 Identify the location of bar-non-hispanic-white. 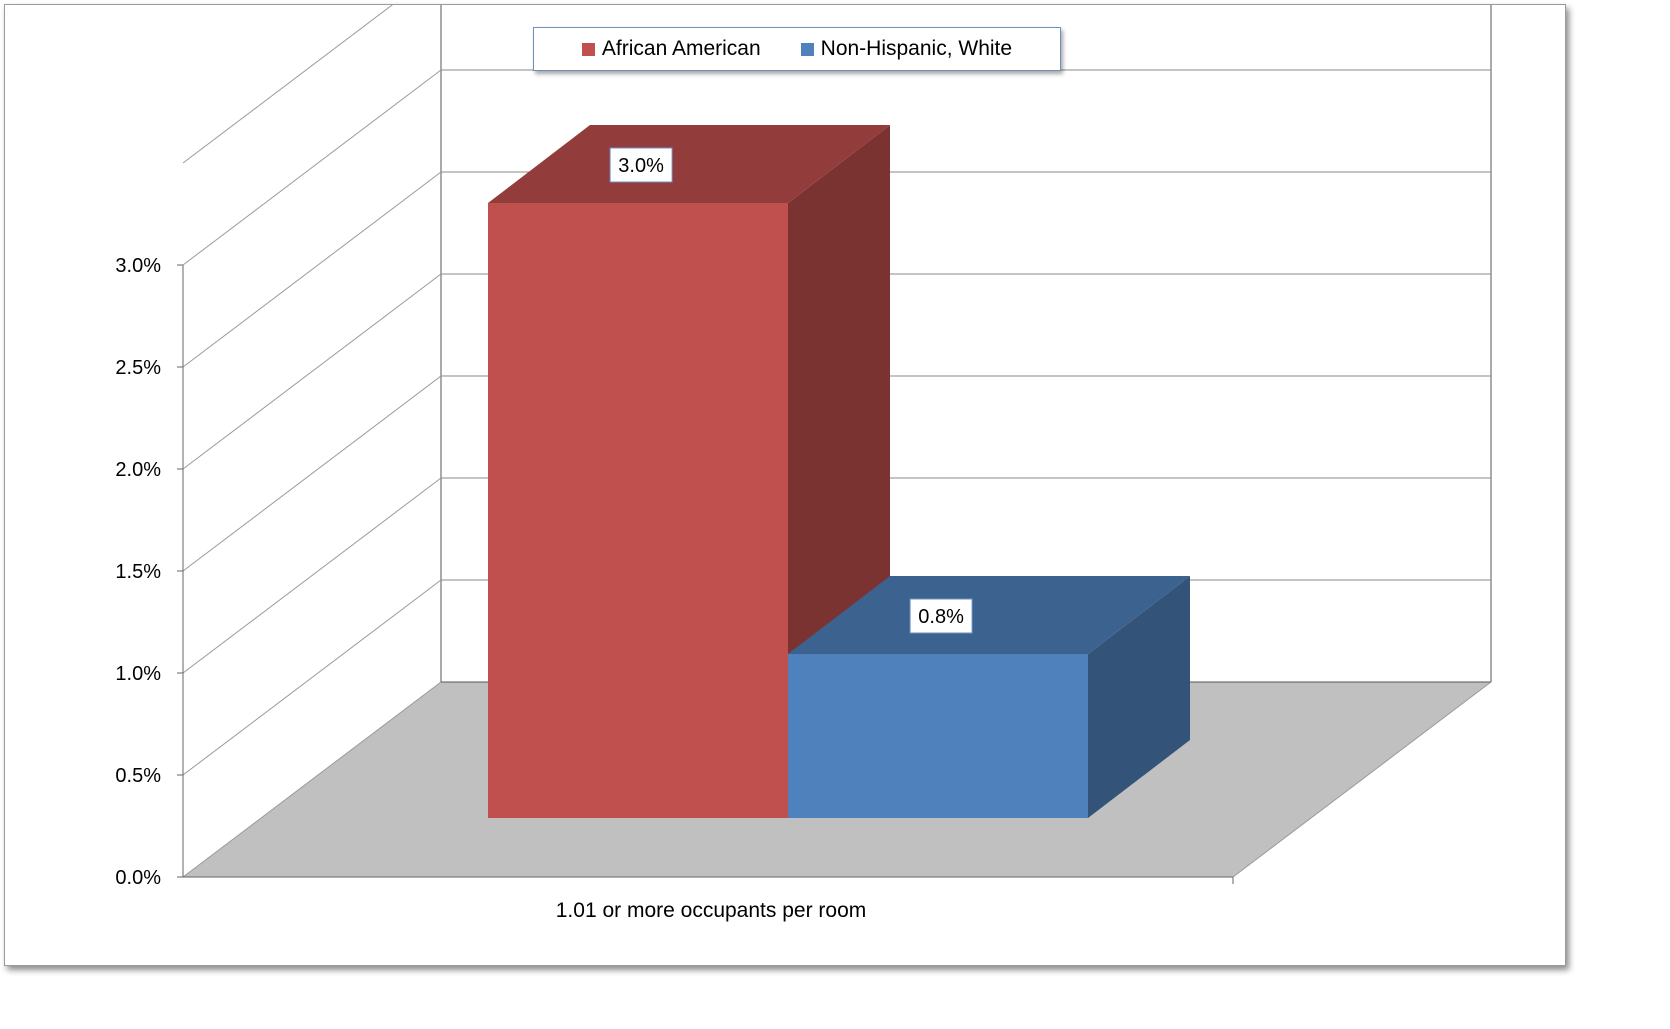
(989, 697).